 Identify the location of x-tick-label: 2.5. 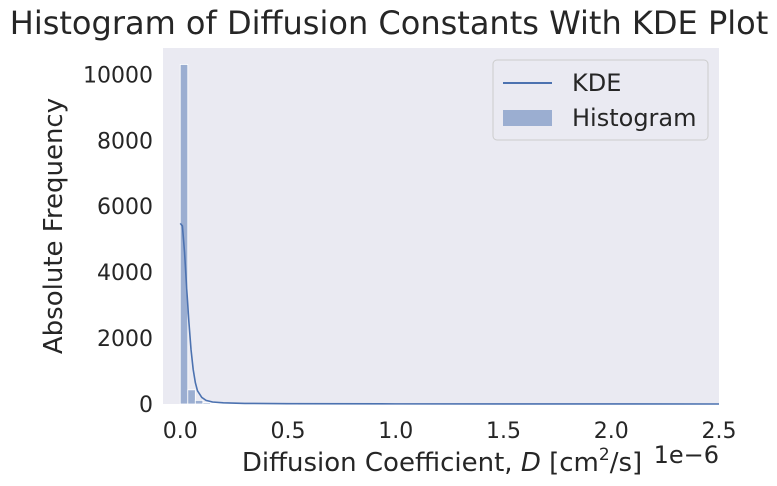
(719, 431).